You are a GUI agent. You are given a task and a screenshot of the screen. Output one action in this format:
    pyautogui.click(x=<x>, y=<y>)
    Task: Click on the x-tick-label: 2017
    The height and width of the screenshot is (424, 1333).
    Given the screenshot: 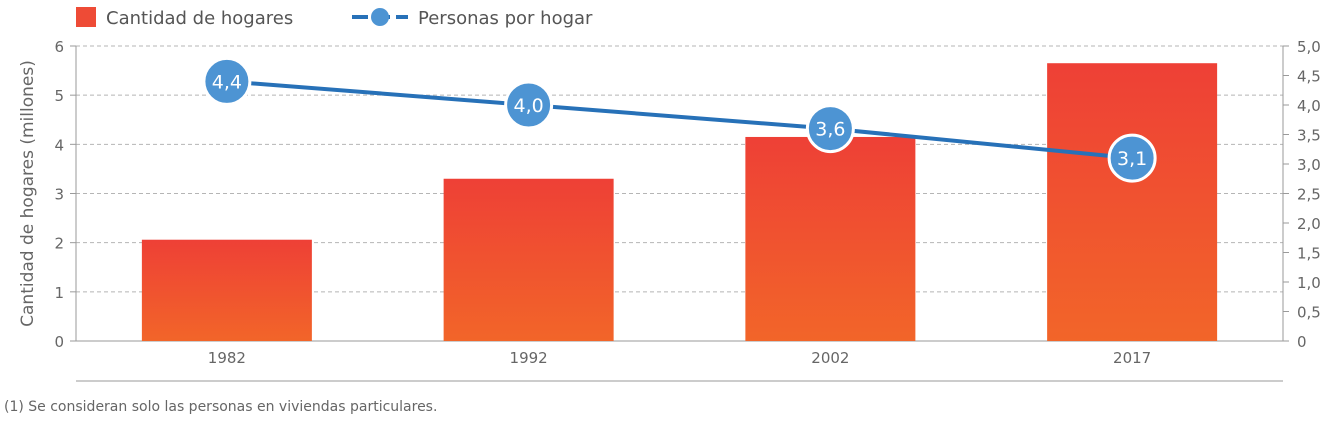 What is the action you would take?
    pyautogui.click(x=1132, y=358)
    